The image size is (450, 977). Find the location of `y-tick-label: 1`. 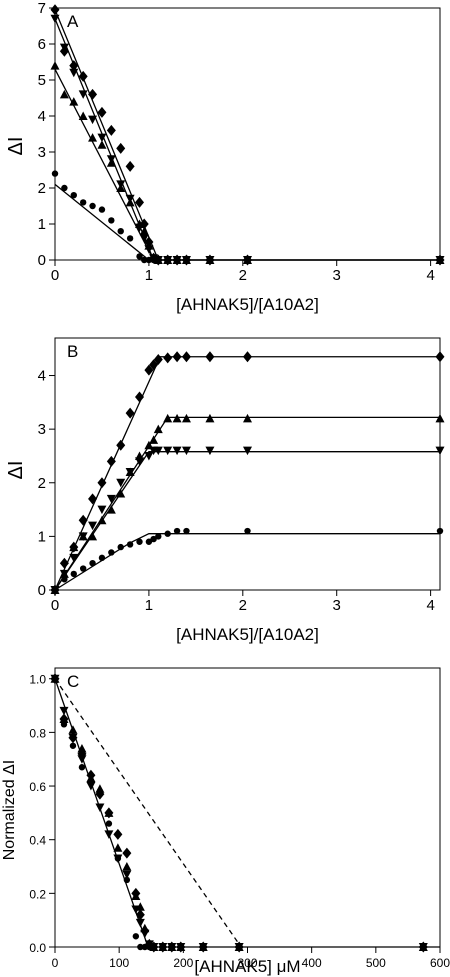

y-tick-label: 1 is located at coordinates (42, 536).